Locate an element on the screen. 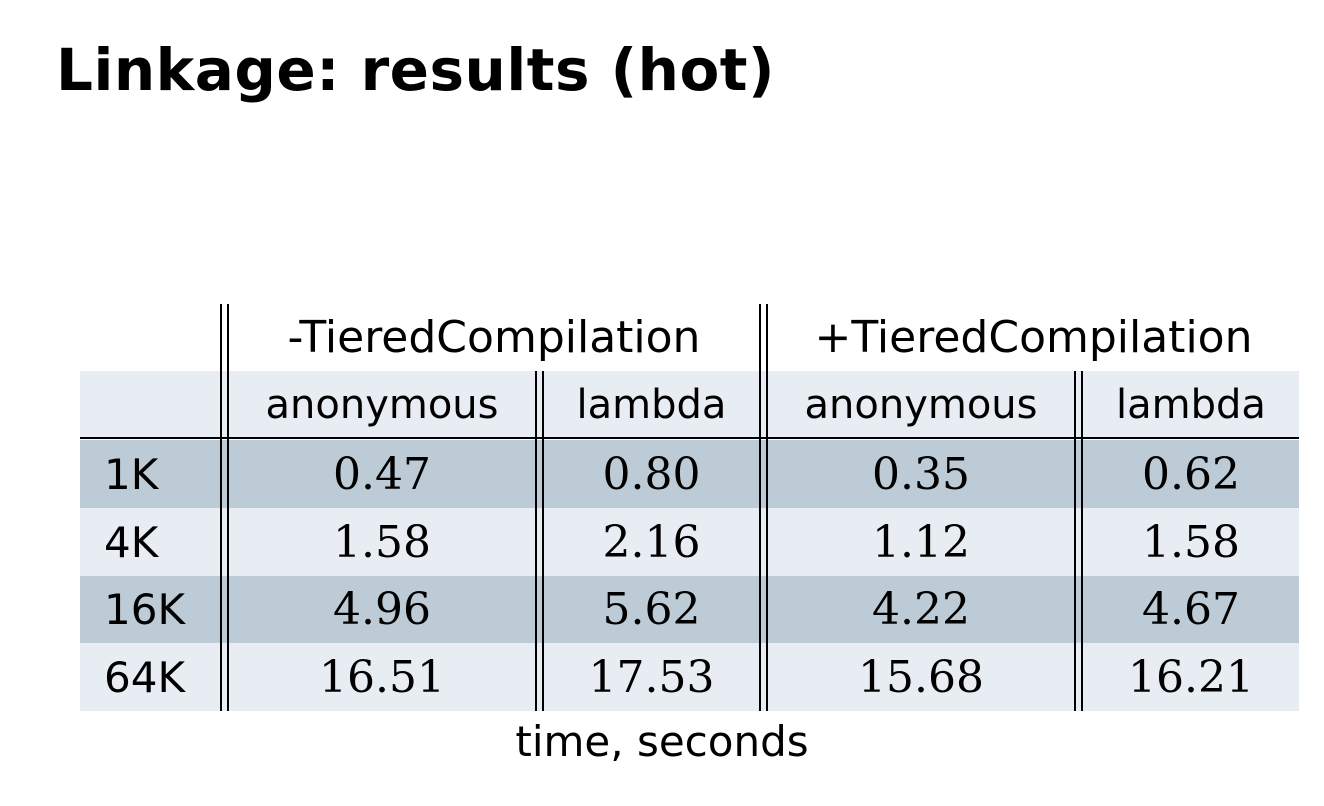 This screenshot has width=1324, height=806. value-cell: 4.22 is located at coordinates (921, 609).